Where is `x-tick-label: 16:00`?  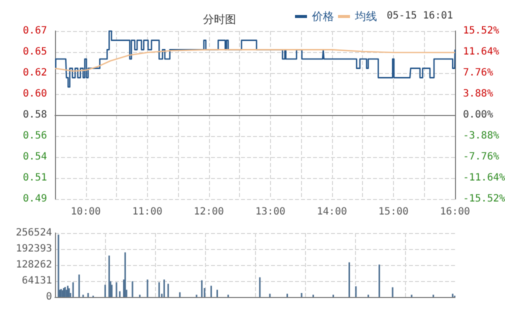 x-tick-label: 16:00 is located at coordinates (455, 212).